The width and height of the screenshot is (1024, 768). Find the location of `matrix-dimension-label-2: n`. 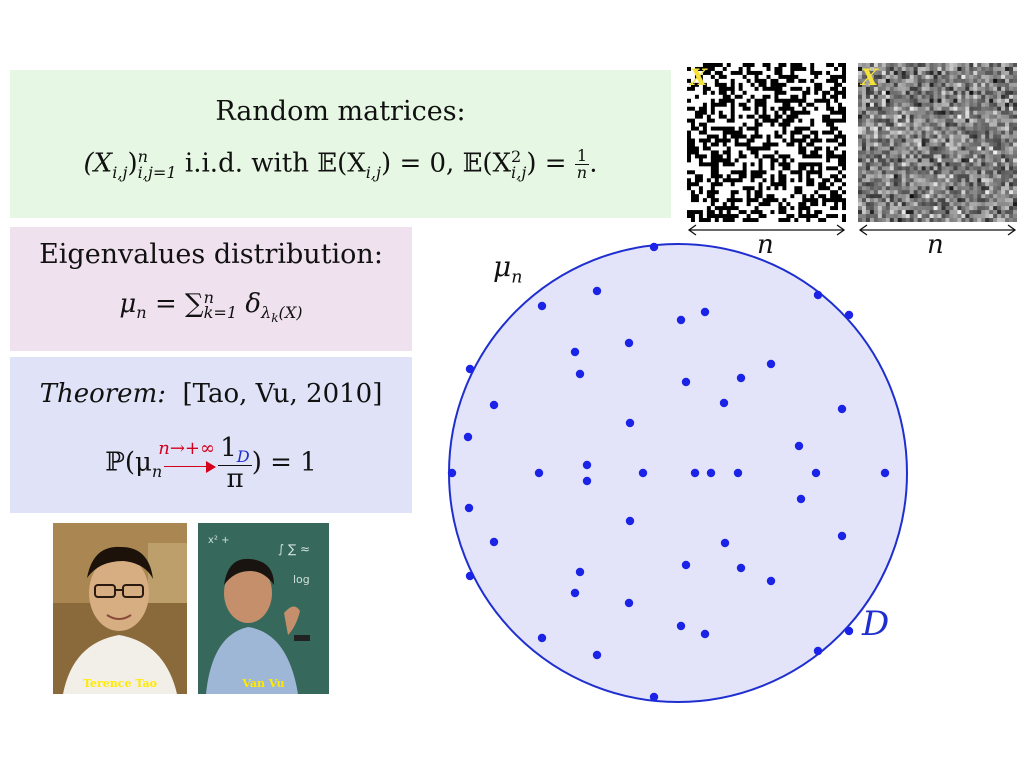

matrix-dimension-label-2: n is located at coordinates (935, 245).